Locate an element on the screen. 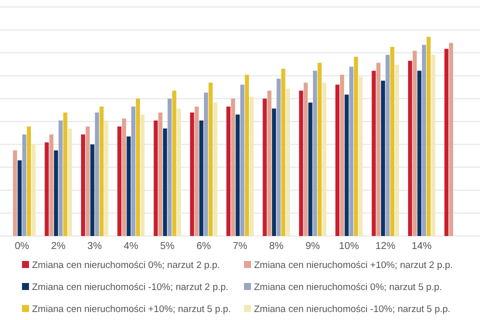 This screenshot has height=320, width=480. x-tick-label: 7% is located at coordinates (240, 246).